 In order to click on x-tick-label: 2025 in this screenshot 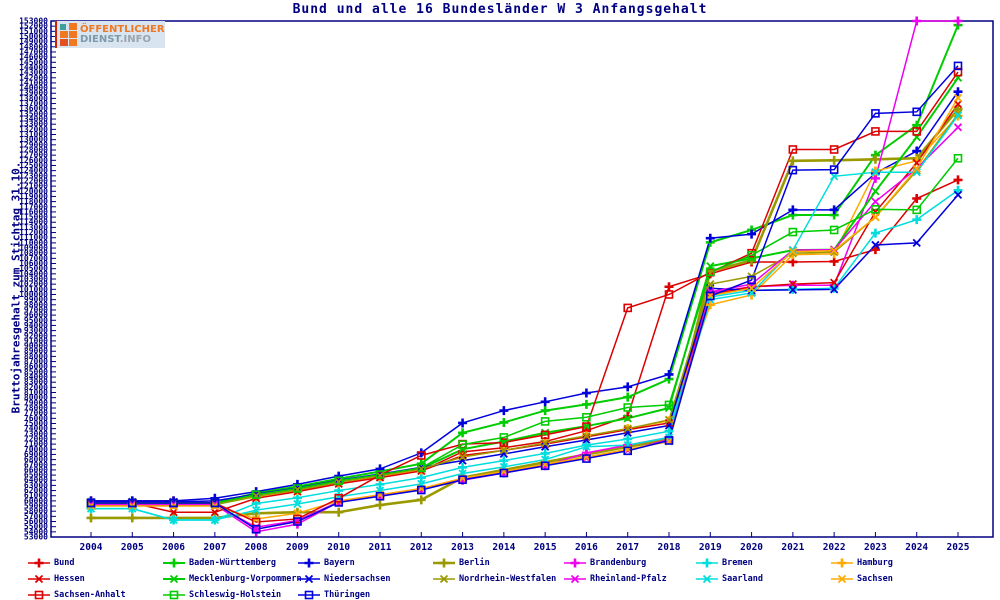, I will do `click(958, 547)`.